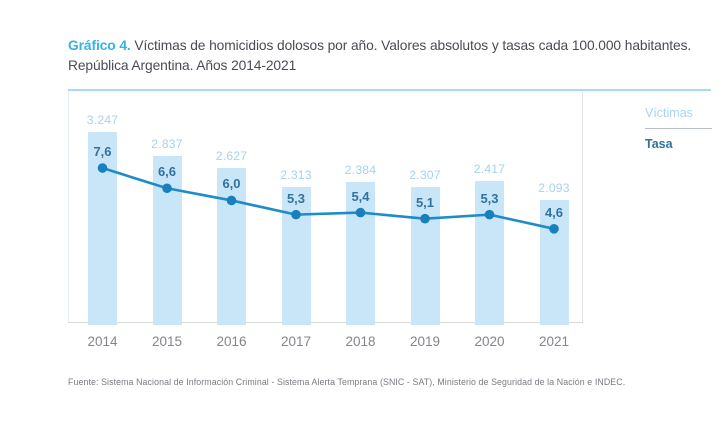 The image size is (728, 430). I want to click on x-axis-label: 2021, so click(554, 341).